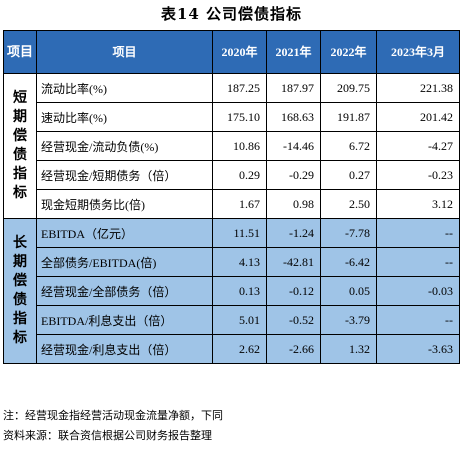  Describe the element at coordinates (124, 233) in the screenshot. I see `row-label: EBITDA（亿元）` at that location.